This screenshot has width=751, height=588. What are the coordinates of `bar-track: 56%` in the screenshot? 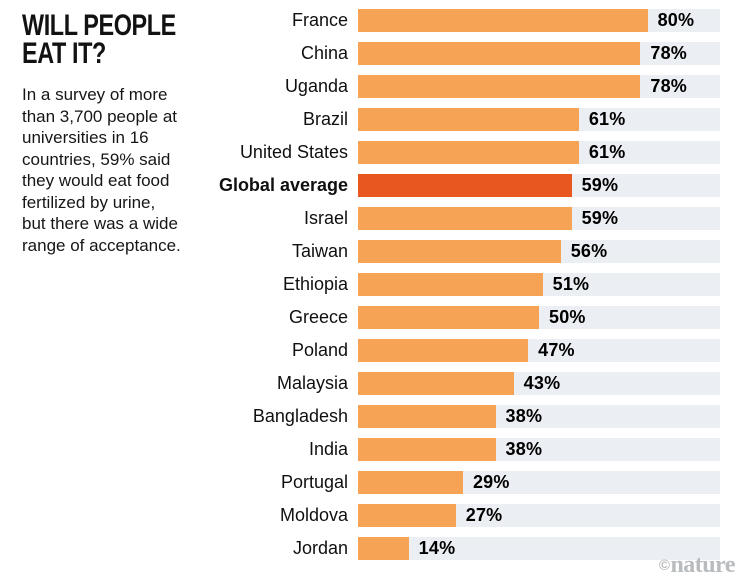 It's located at (539, 251).